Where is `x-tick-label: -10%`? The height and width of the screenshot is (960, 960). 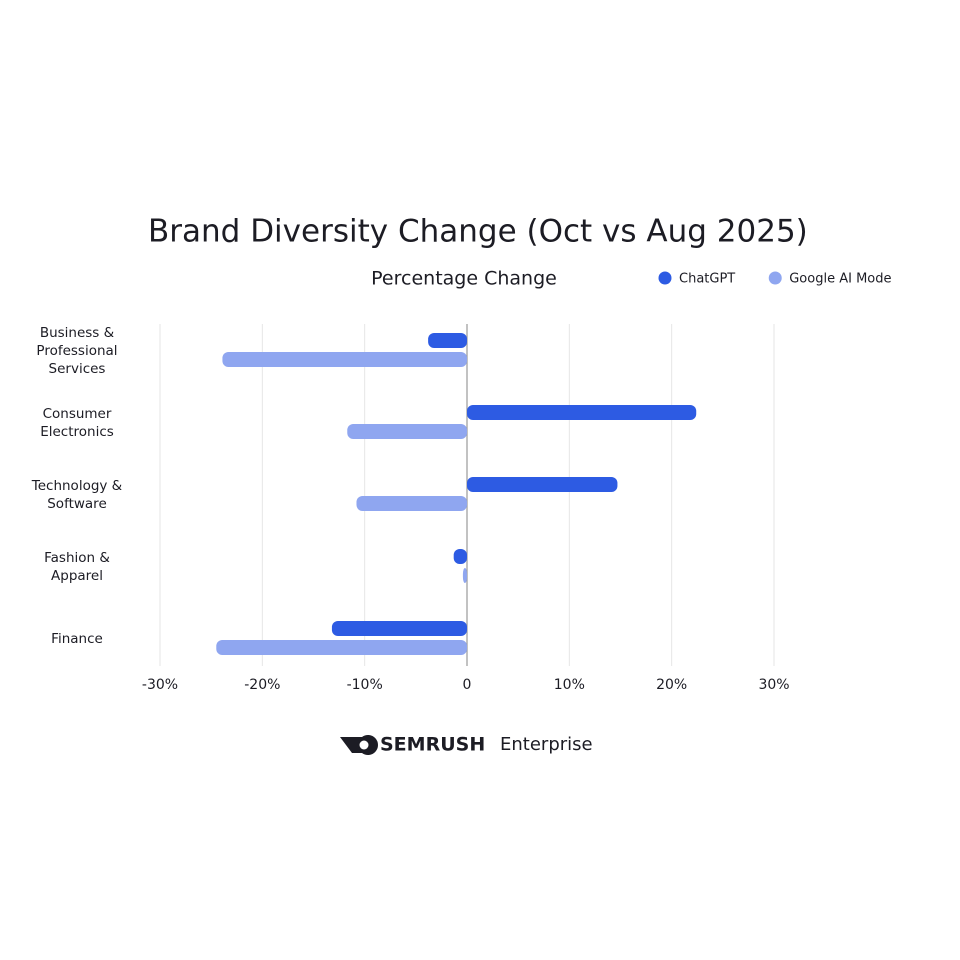
x-tick-label: -10% is located at coordinates (365, 685).